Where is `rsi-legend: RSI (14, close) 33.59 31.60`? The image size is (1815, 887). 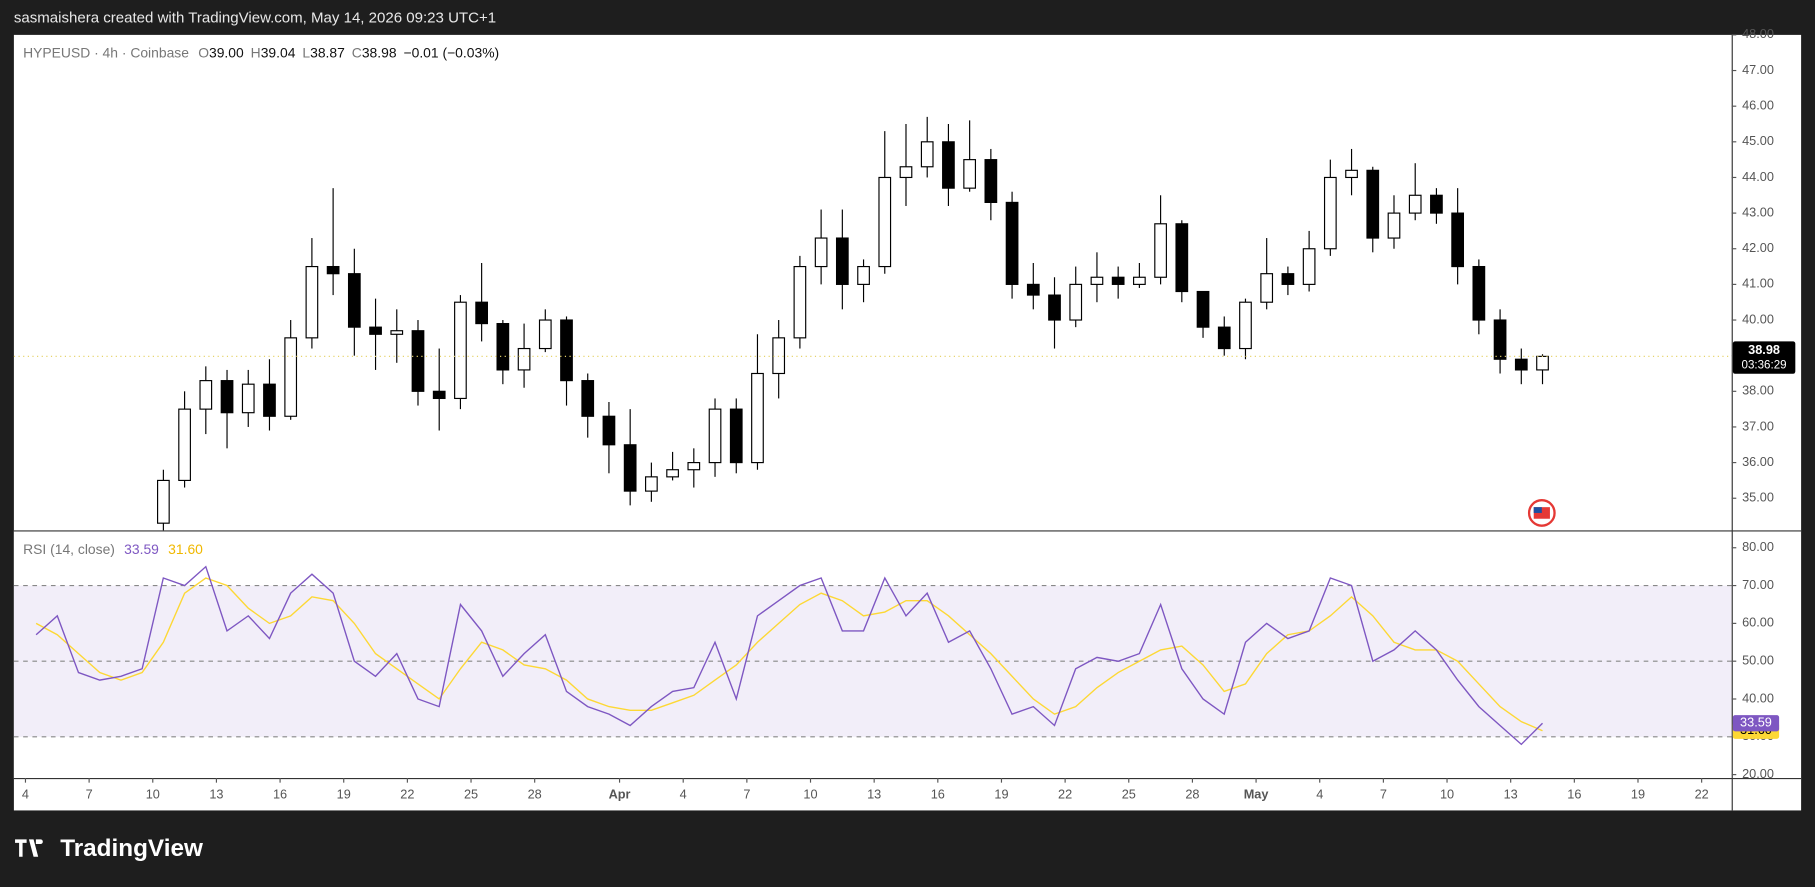 rsi-legend: RSI (14, close) 33.59 31.60 is located at coordinates (113, 549).